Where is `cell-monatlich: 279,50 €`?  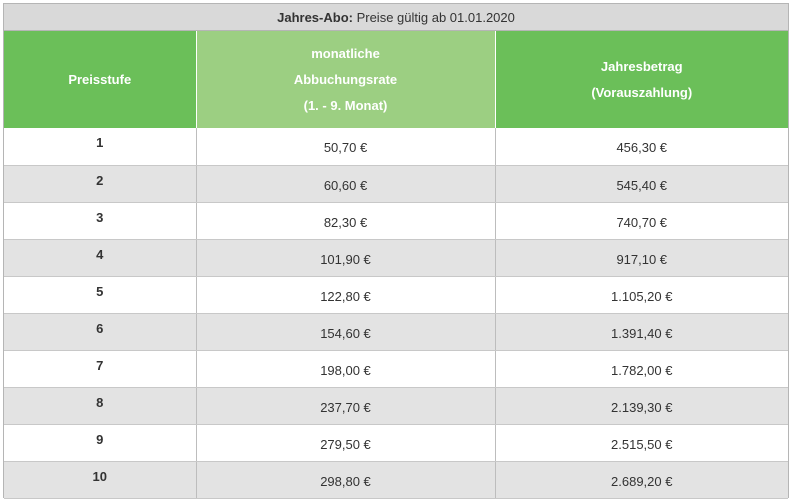
cell-monatlich: 279,50 € is located at coordinates (346, 443).